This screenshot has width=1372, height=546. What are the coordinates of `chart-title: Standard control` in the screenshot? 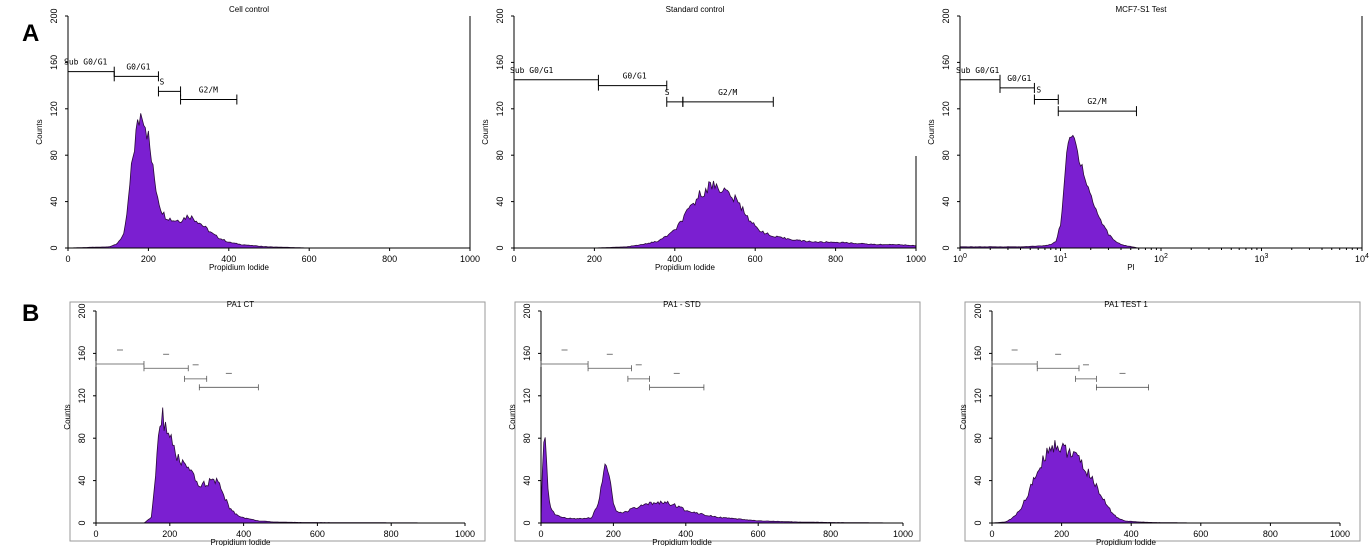 It's located at (695, 9).